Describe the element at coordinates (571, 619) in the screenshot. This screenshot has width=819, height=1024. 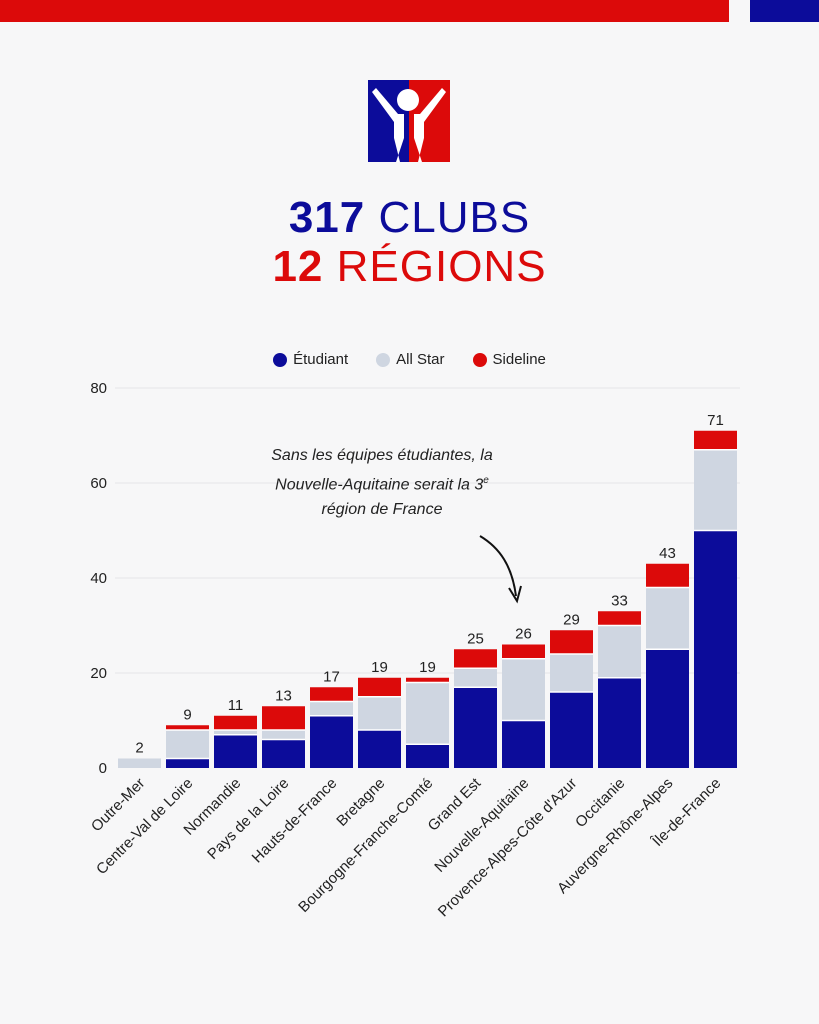
I see `total-label: 29` at that location.